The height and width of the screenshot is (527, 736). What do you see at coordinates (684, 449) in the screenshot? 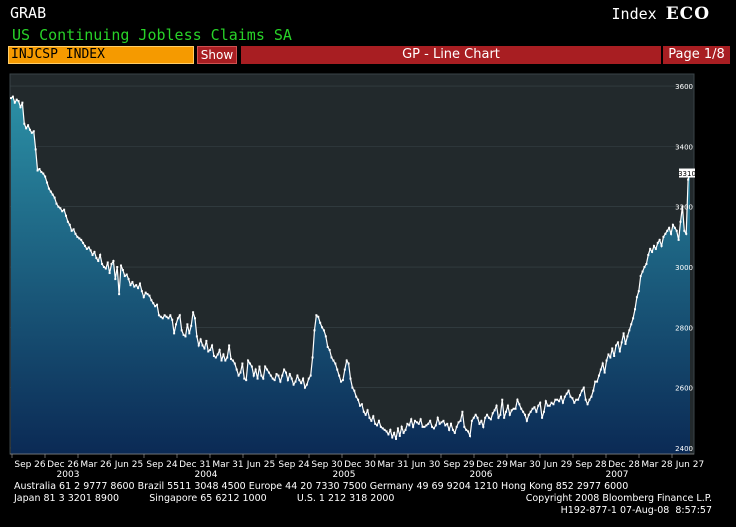
I see `y-tick-label: 2400` at bounding box center [684, 449].